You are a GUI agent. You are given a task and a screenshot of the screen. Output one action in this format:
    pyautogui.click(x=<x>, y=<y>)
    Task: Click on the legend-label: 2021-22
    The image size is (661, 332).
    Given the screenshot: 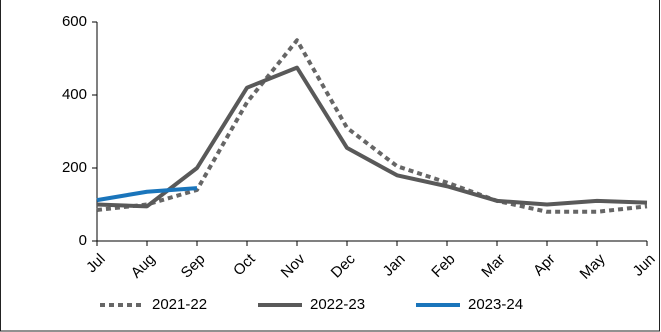 What is the action you would take?
    pyautogui.click(x=179, y=304)
    